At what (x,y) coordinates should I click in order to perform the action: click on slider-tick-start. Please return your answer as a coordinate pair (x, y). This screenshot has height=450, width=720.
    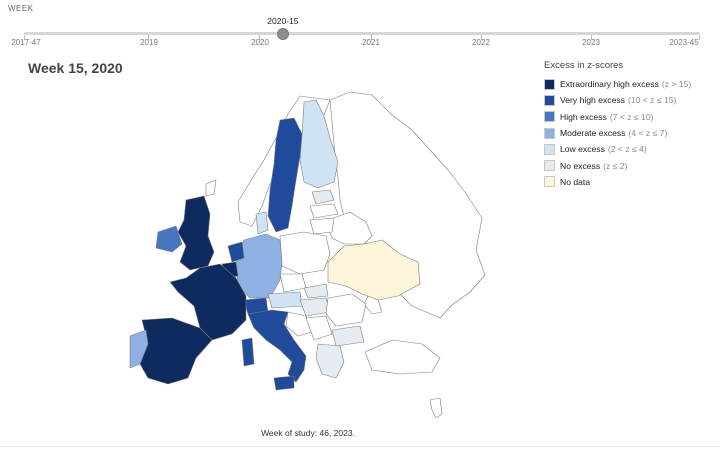
    Looking at the image, I should click on (24, 37).